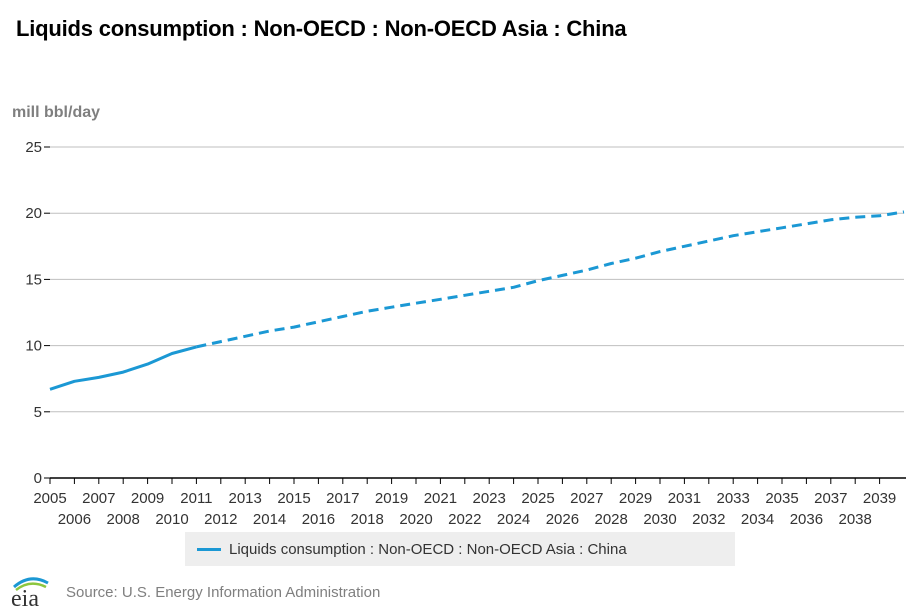 The image size is (920, 613). What do you see at coordinates (33, 147) in the screenshot?
I see `y-tick-label: 25` at bounding box center [33, 147].